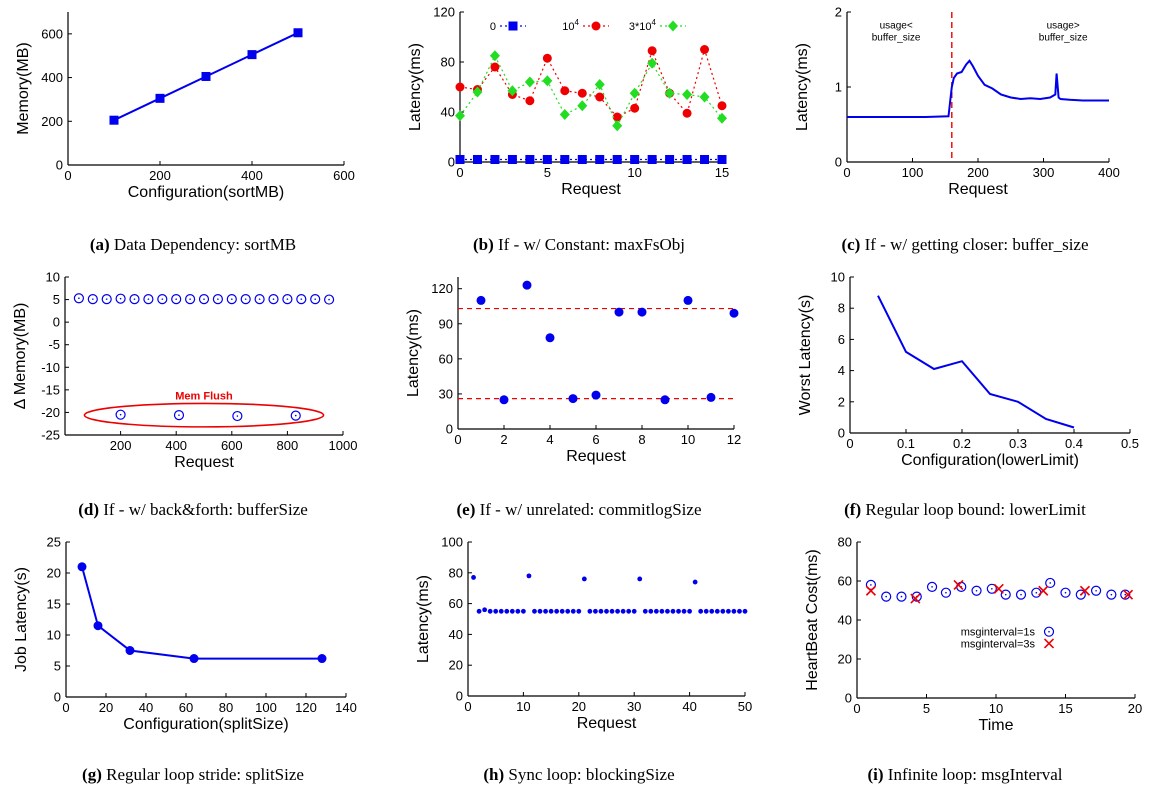  I want to click on legend-label: 104, so click(570, 25).